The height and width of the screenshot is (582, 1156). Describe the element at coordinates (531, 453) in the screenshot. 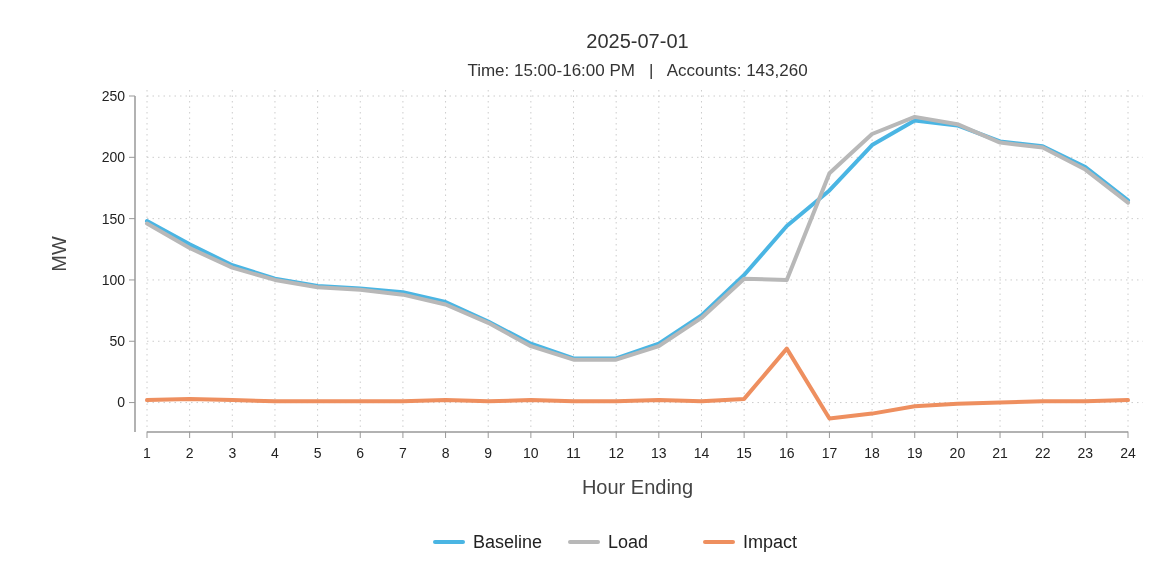

I see `x-tick-label: 10` at that location.